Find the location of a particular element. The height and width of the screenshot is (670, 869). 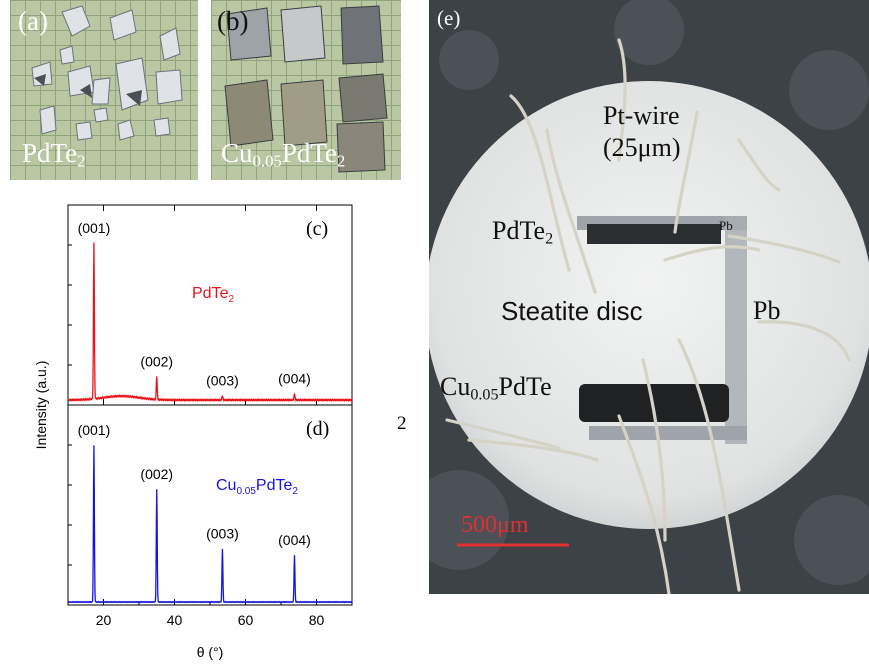

series-trace-pdte2 is located at coordinates (210, 322).